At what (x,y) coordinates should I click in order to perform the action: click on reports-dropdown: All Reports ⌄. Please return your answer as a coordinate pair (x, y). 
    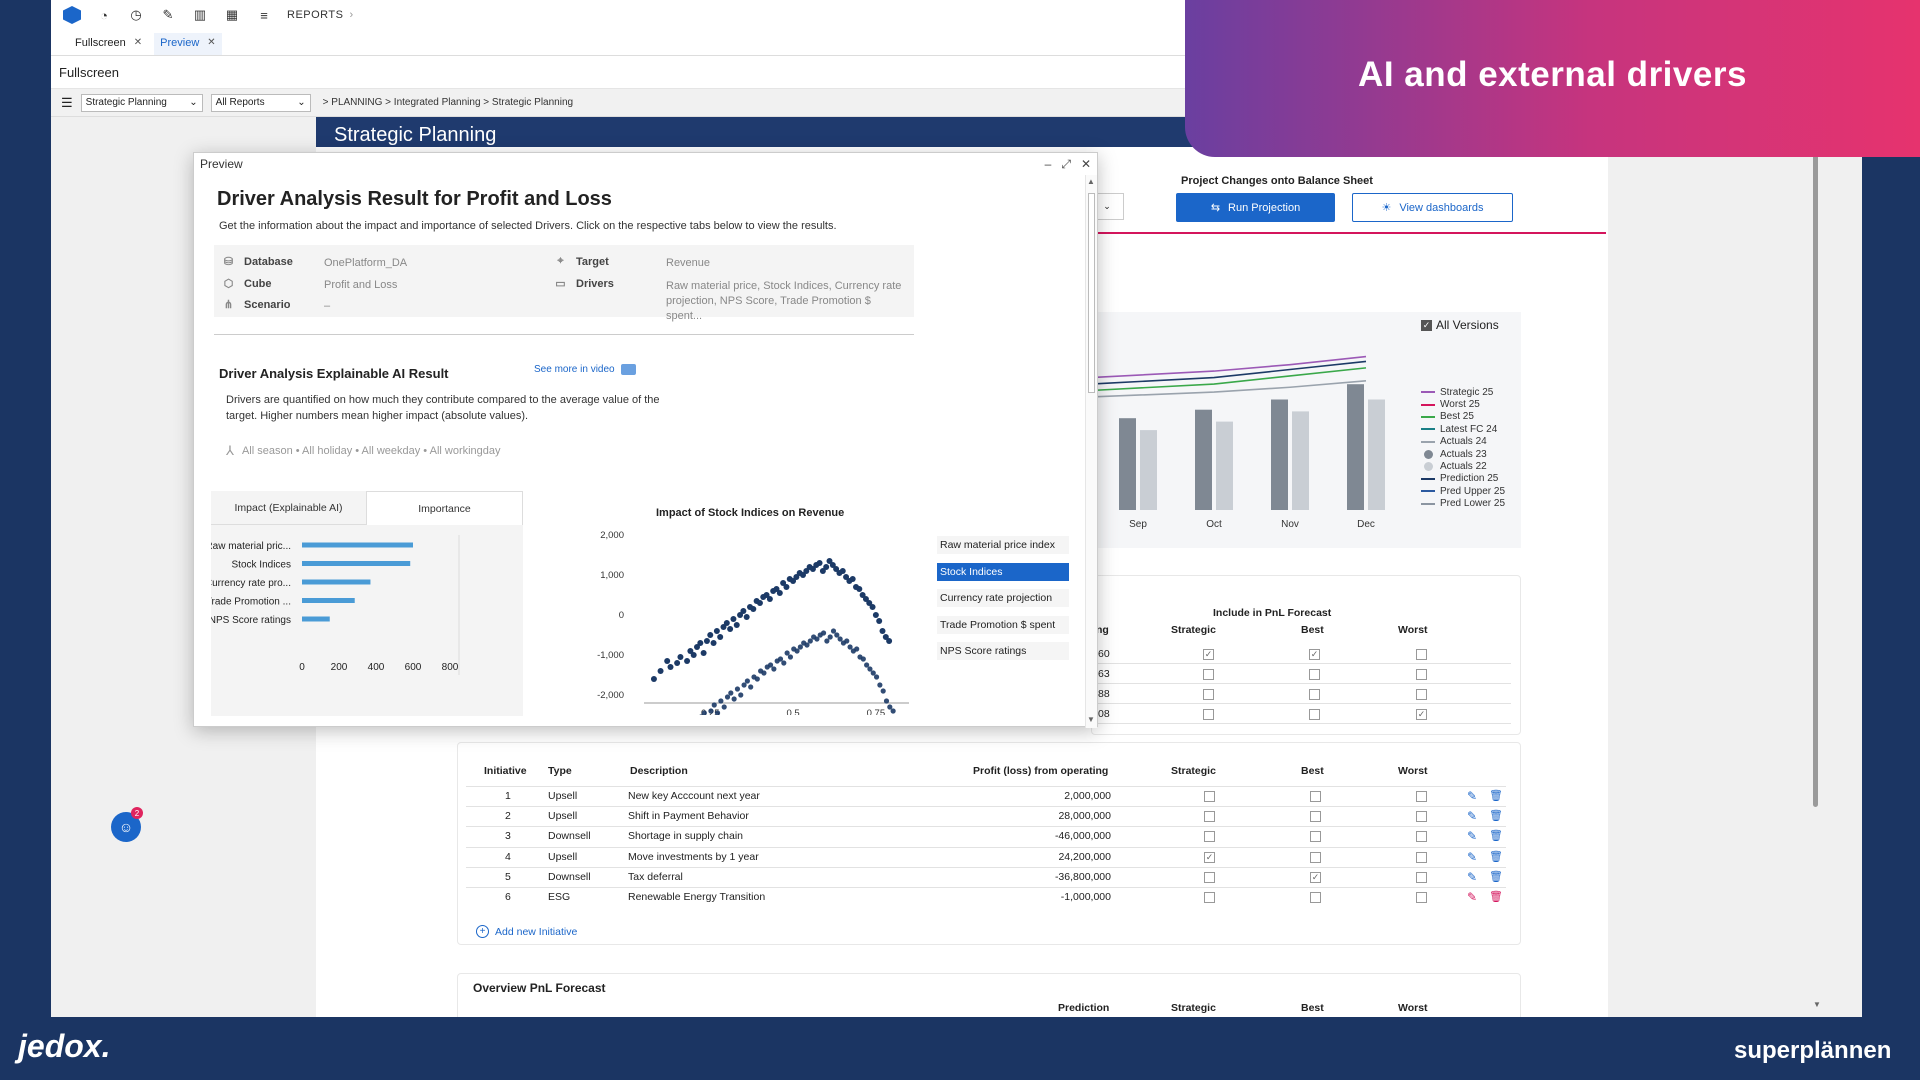
    Looking at the image, I should click on (260, 102).